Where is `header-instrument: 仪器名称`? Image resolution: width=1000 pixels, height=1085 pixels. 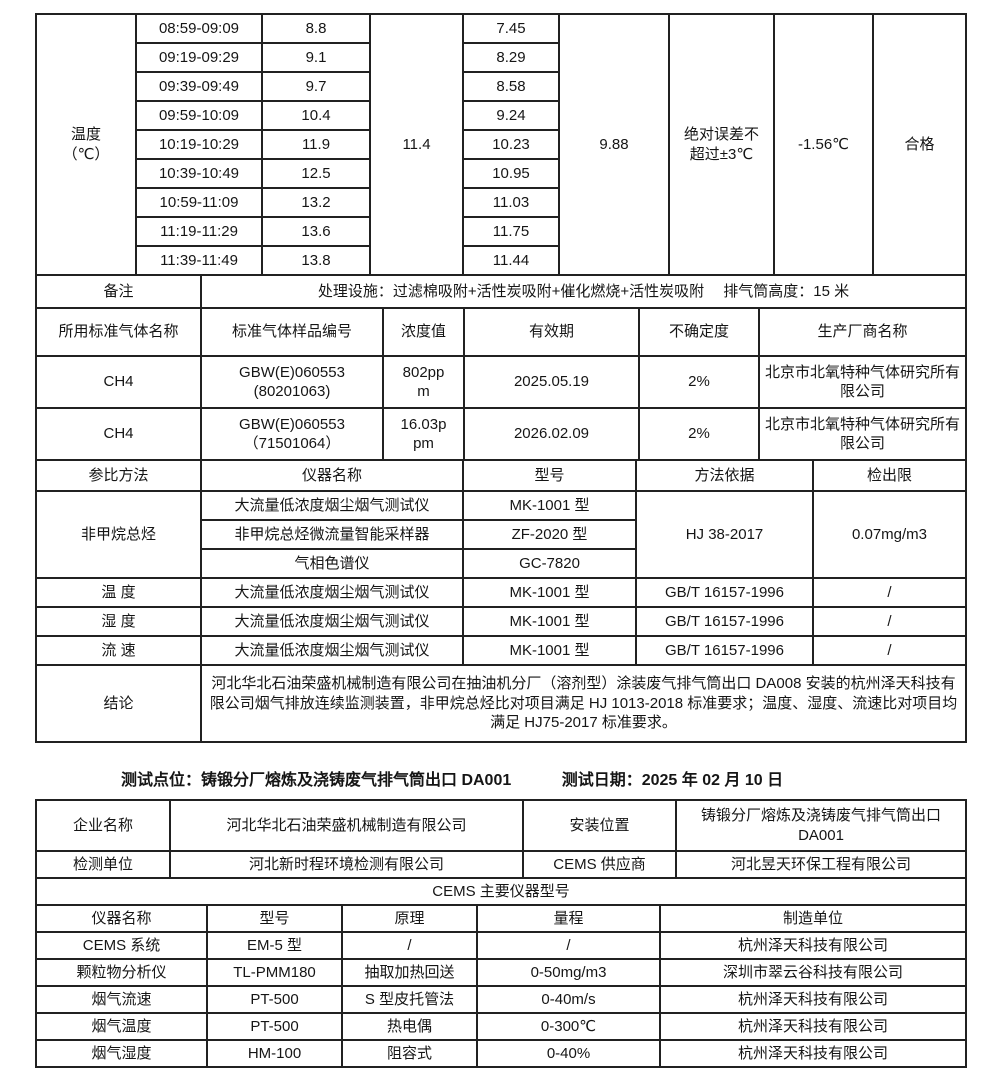
header-instrument: 仪器名称 is located at coordinates (332, 475).